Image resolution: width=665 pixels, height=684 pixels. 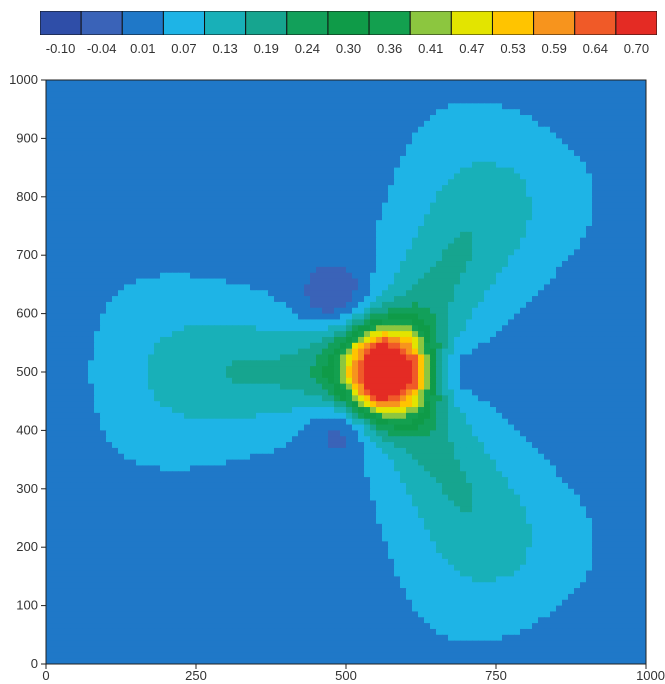 What do you see at coordinates (196, 675) in the screenshot?
I see `x-tick-label: 250` at bounding box center [196, 675].